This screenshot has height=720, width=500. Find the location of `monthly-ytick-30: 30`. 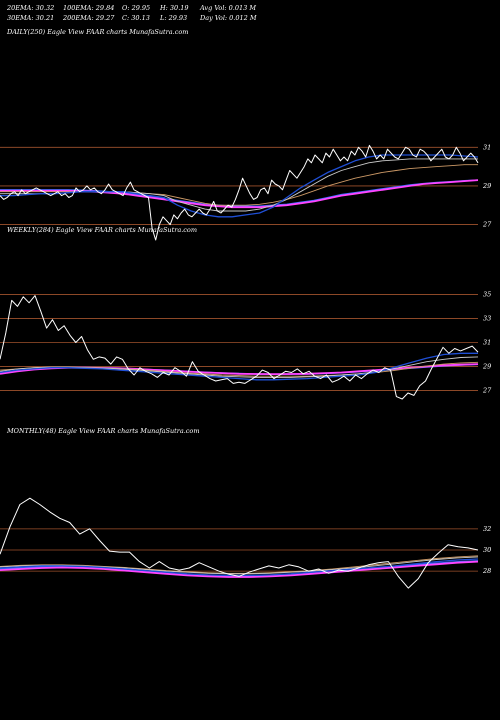

monthly-ytick-30: 30 is located at coordinates (487, 550).